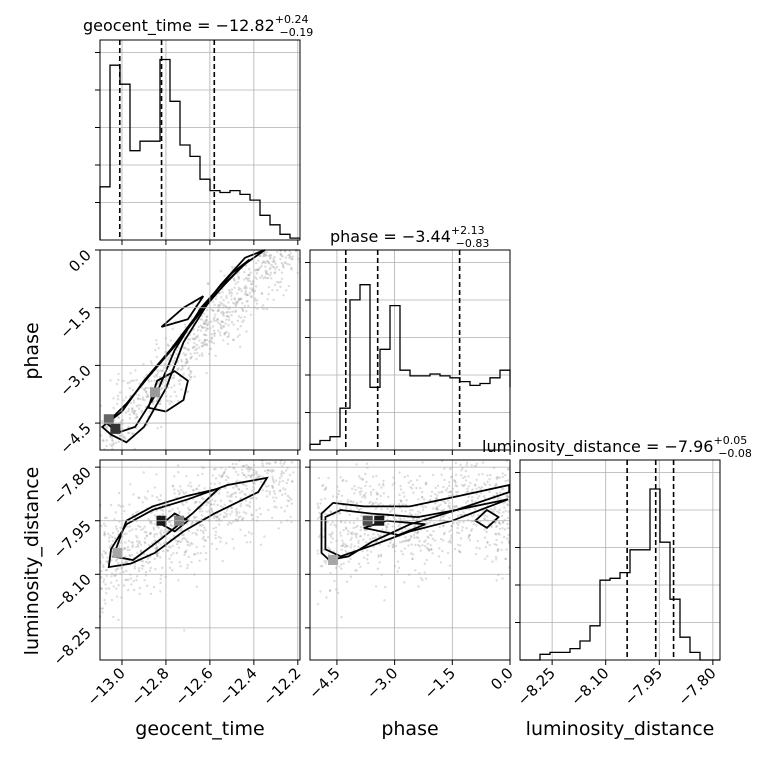  Describe the element at coordinates (620, 560) in the screenshot. I see `panel-frame` at that location.